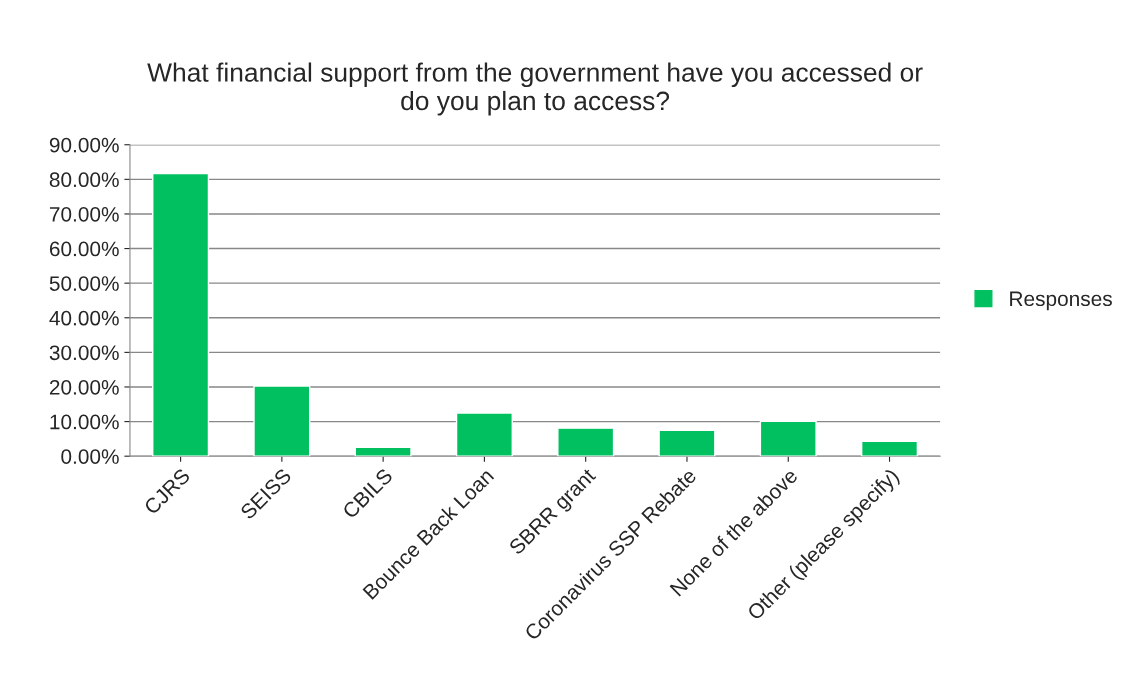 The width and height of the screenshot is (1130, 686). I want to click on y-tick-label: 50.00%, so click(84, 283).